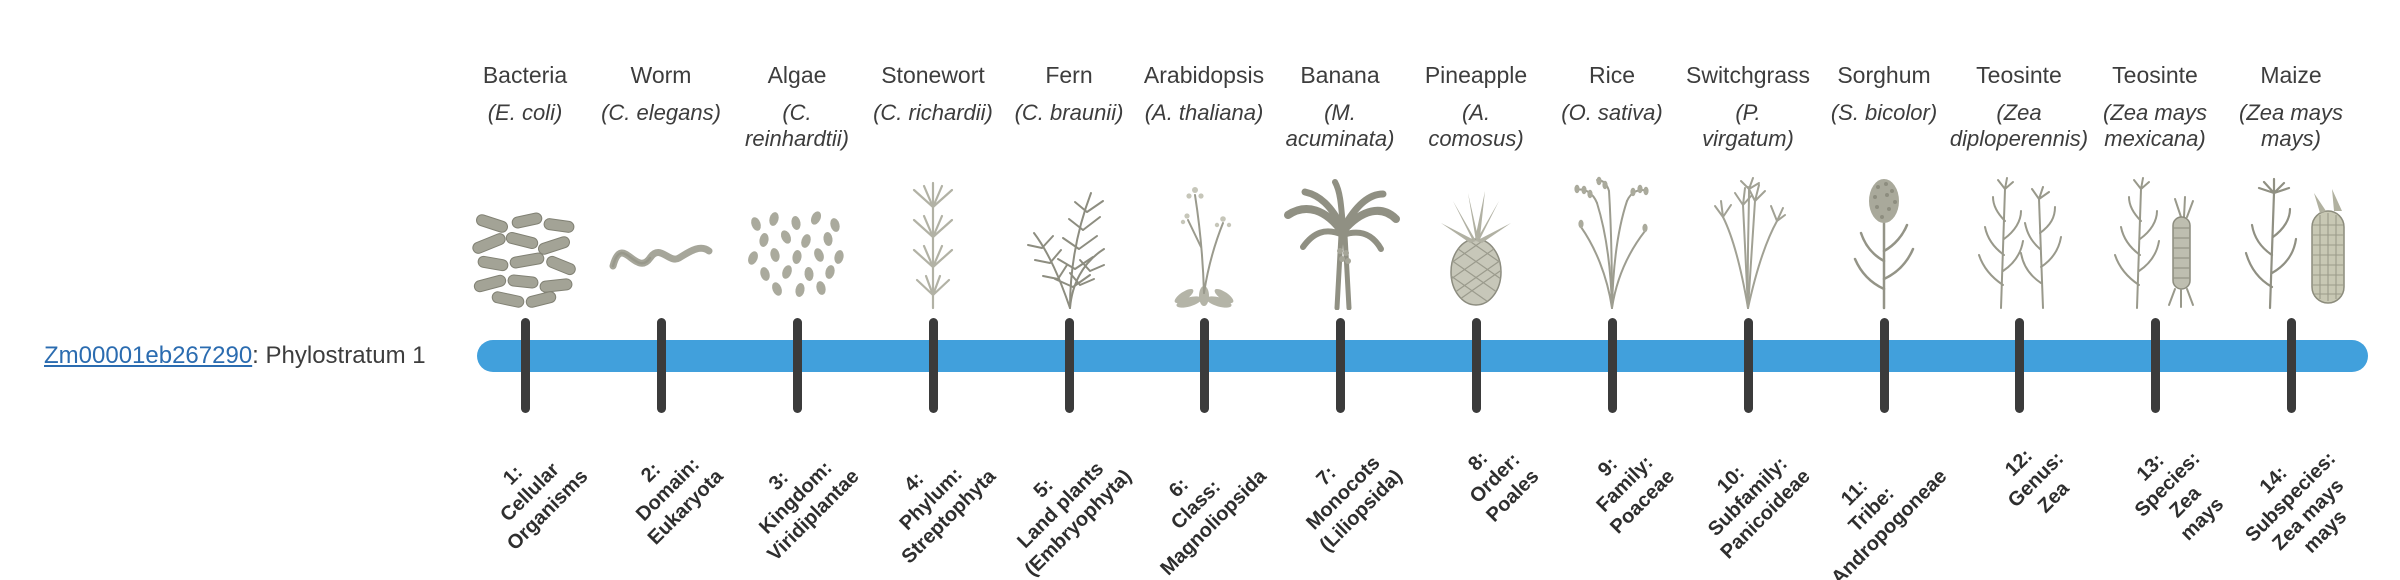 This screenshot has height=580, width=2400. What do you see at coordinates (661, 112) in the screenshot?
I see `scientific-name: (C. elegans)` at bounding box center [661, 112].